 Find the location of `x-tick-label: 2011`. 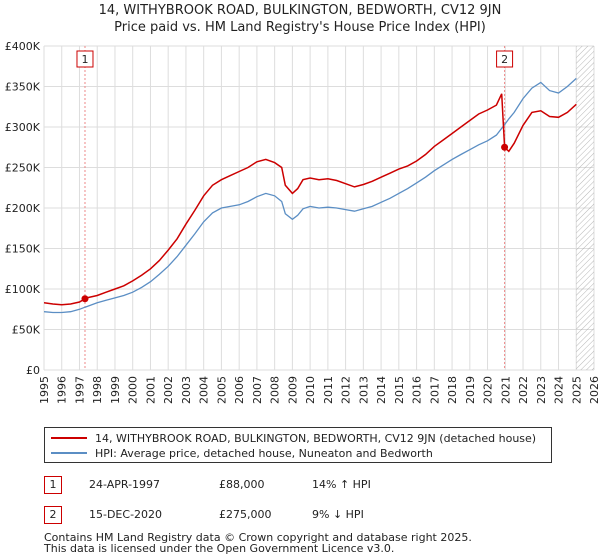

x-tick-label: 2011 is located at coordinates (328, 390).